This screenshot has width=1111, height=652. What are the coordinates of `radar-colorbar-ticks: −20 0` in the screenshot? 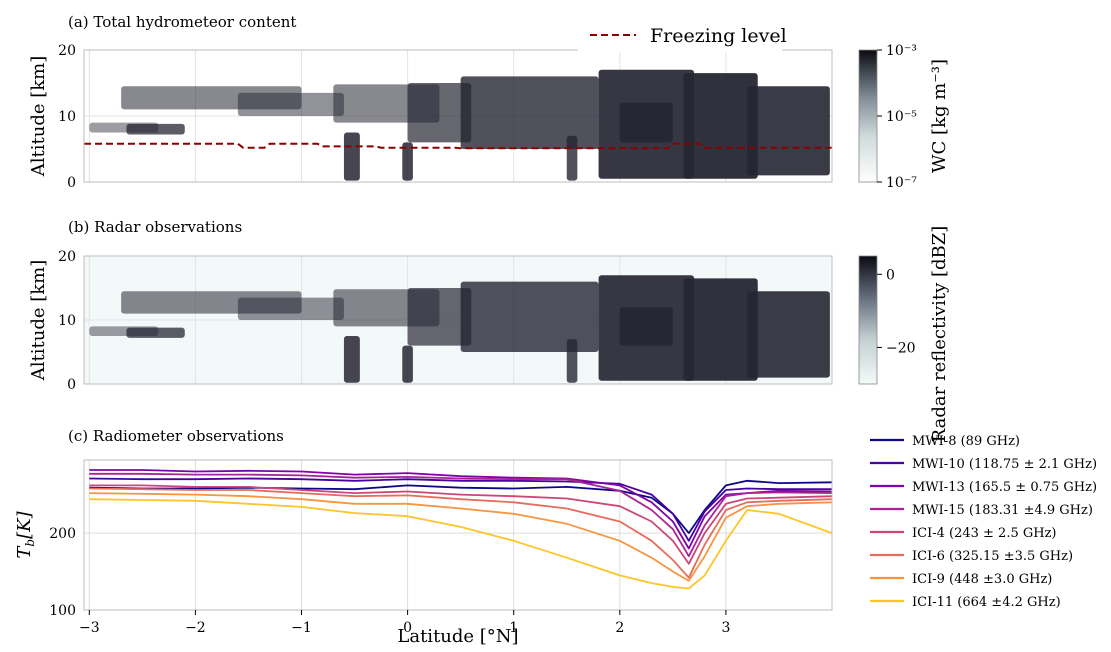 It's located at (896, 311).